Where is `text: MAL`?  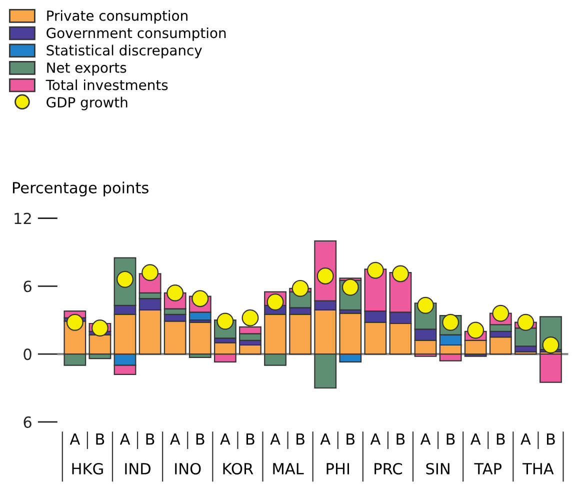
text: MAL is located at coordinates (288, 468).